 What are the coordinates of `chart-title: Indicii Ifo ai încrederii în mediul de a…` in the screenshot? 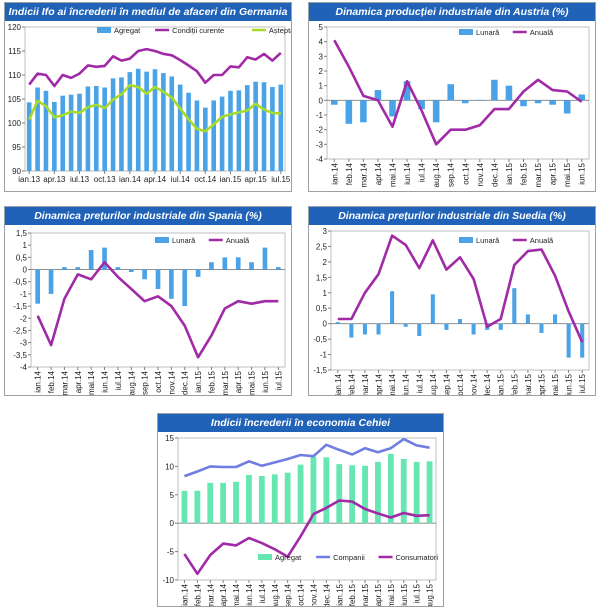 It's located at (148, 12).